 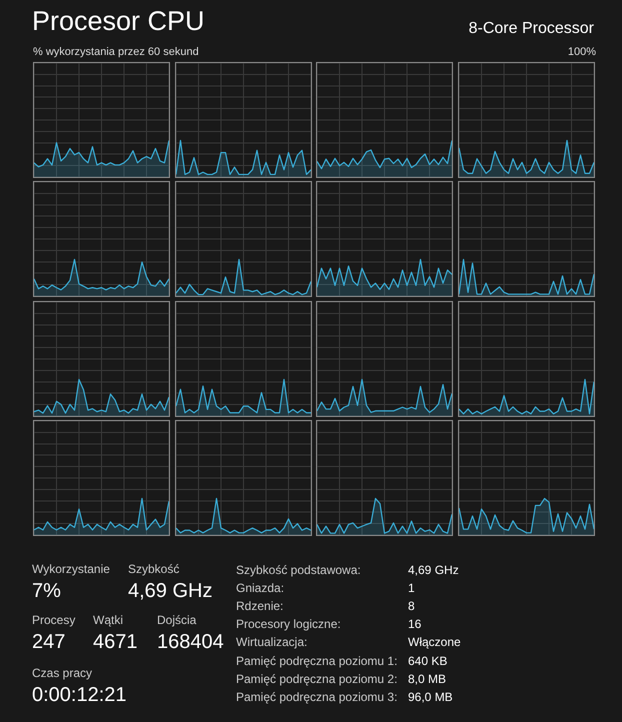 I want to click on text: 247, so click(x=49, y=642).